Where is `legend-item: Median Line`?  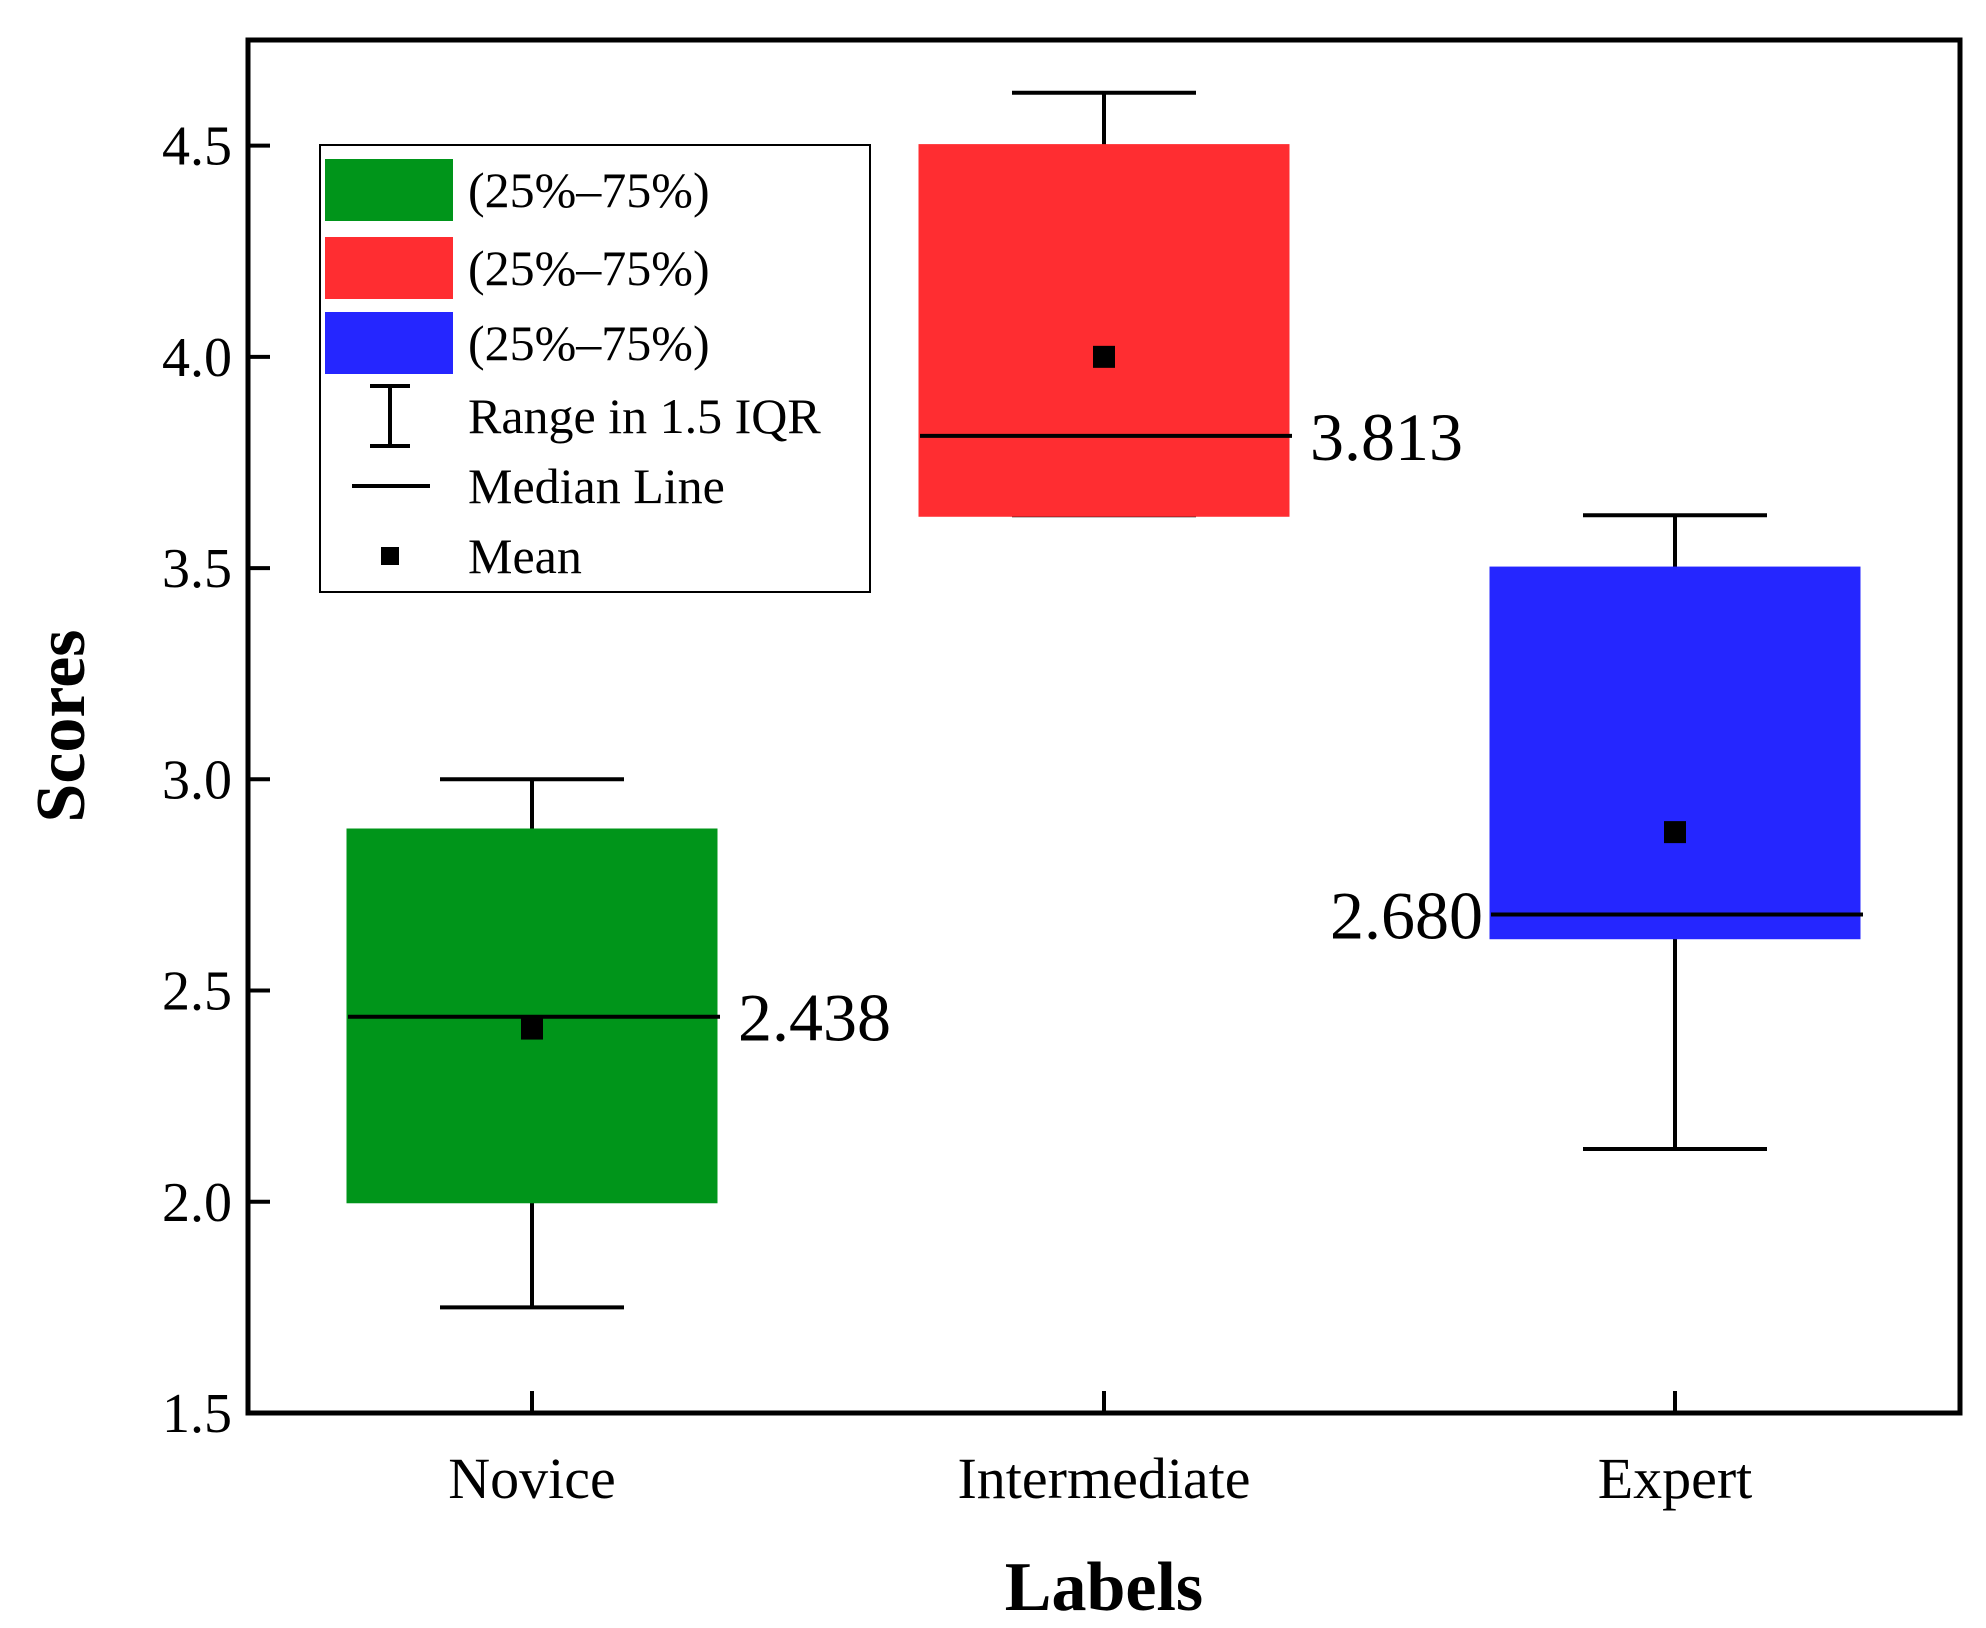
legend-item: Median Line is located at coordinates (538, 486).